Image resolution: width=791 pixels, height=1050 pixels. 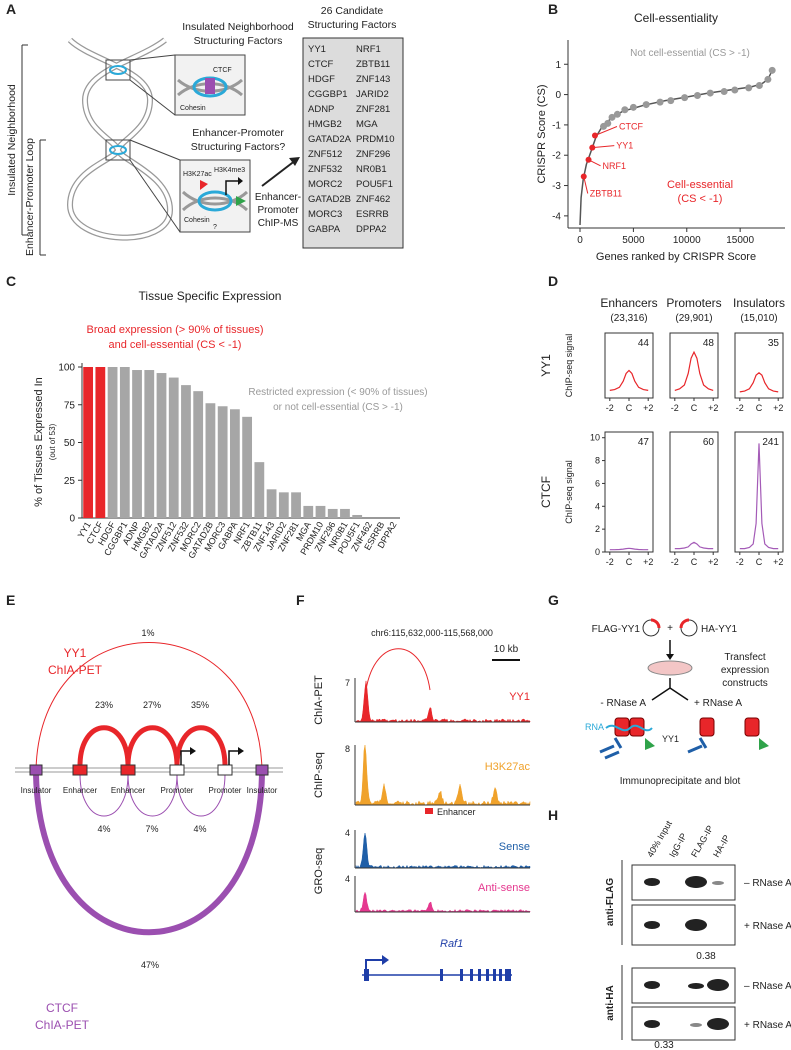 What do you see at coordinates (644, 442) in the screenshot?
I see `plot-label: 47` at bounding box center [644, 442].